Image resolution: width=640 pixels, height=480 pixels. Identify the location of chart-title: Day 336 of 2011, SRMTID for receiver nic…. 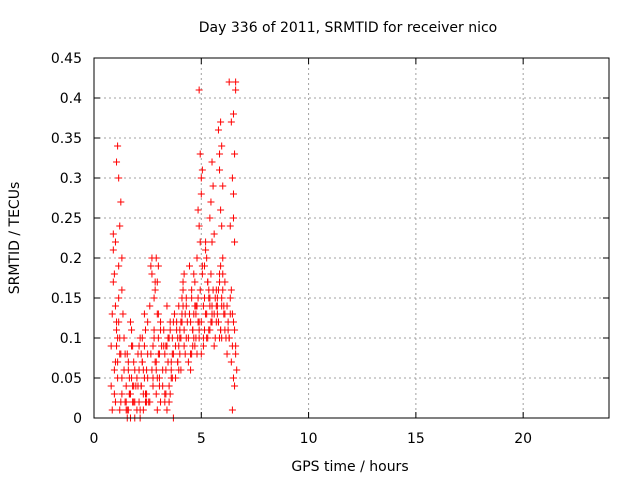
(348, 28).